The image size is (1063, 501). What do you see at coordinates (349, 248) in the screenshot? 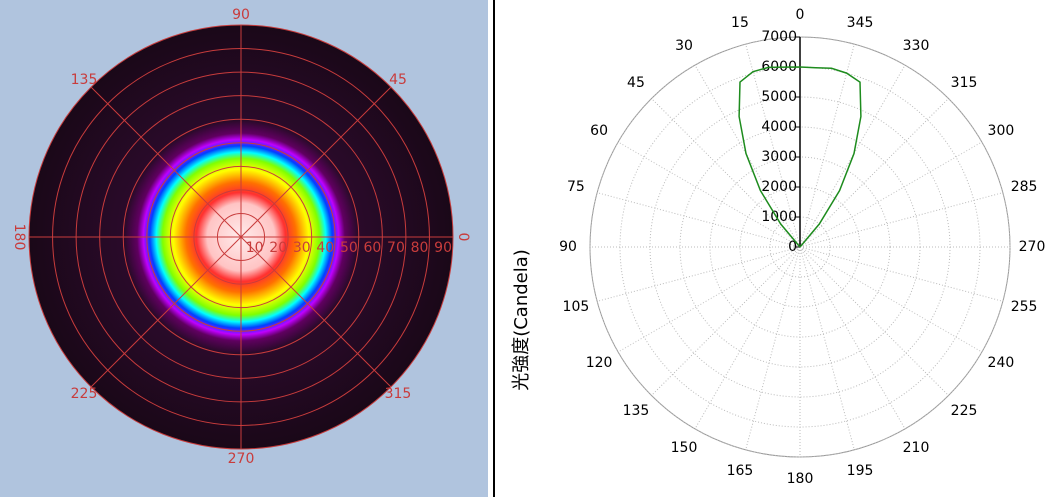
I see `r-tick-label: 50` at bounding box center [349, 248].